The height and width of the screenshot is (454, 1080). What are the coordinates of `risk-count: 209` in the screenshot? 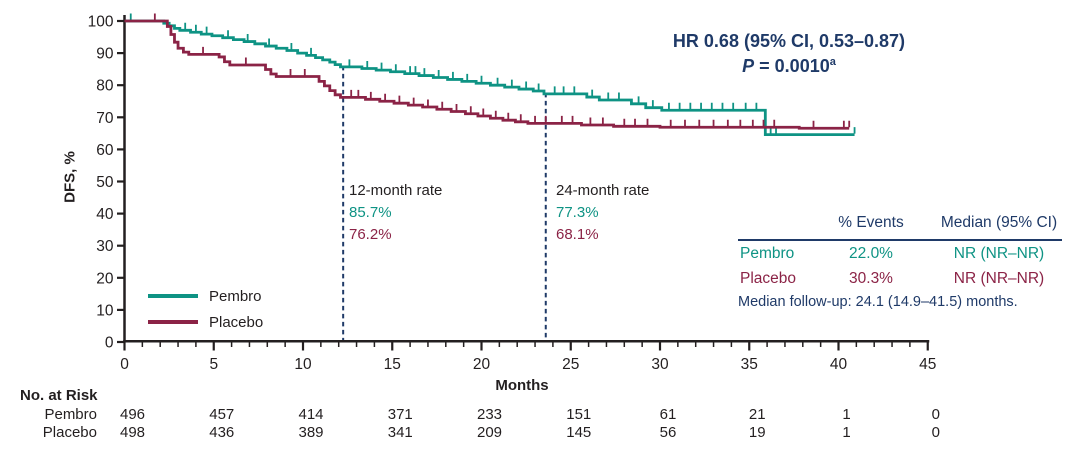 It's located at (489, 432).